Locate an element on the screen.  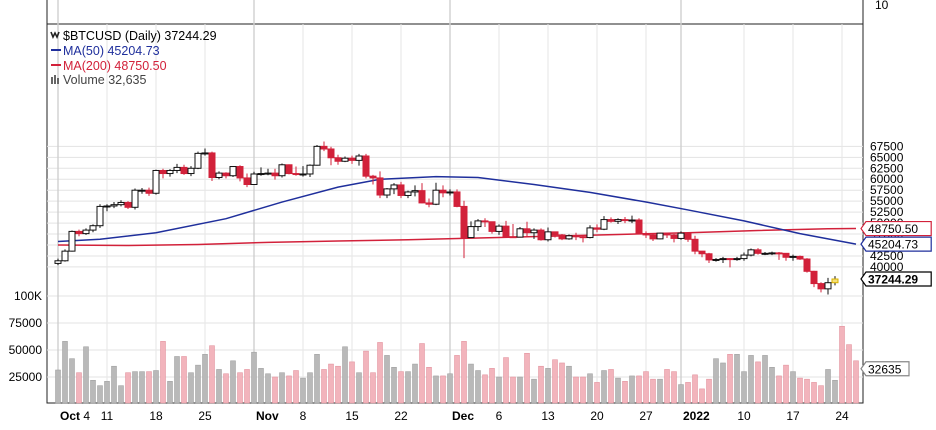
price-tag: 32635 is located at coordinates (885, 369).